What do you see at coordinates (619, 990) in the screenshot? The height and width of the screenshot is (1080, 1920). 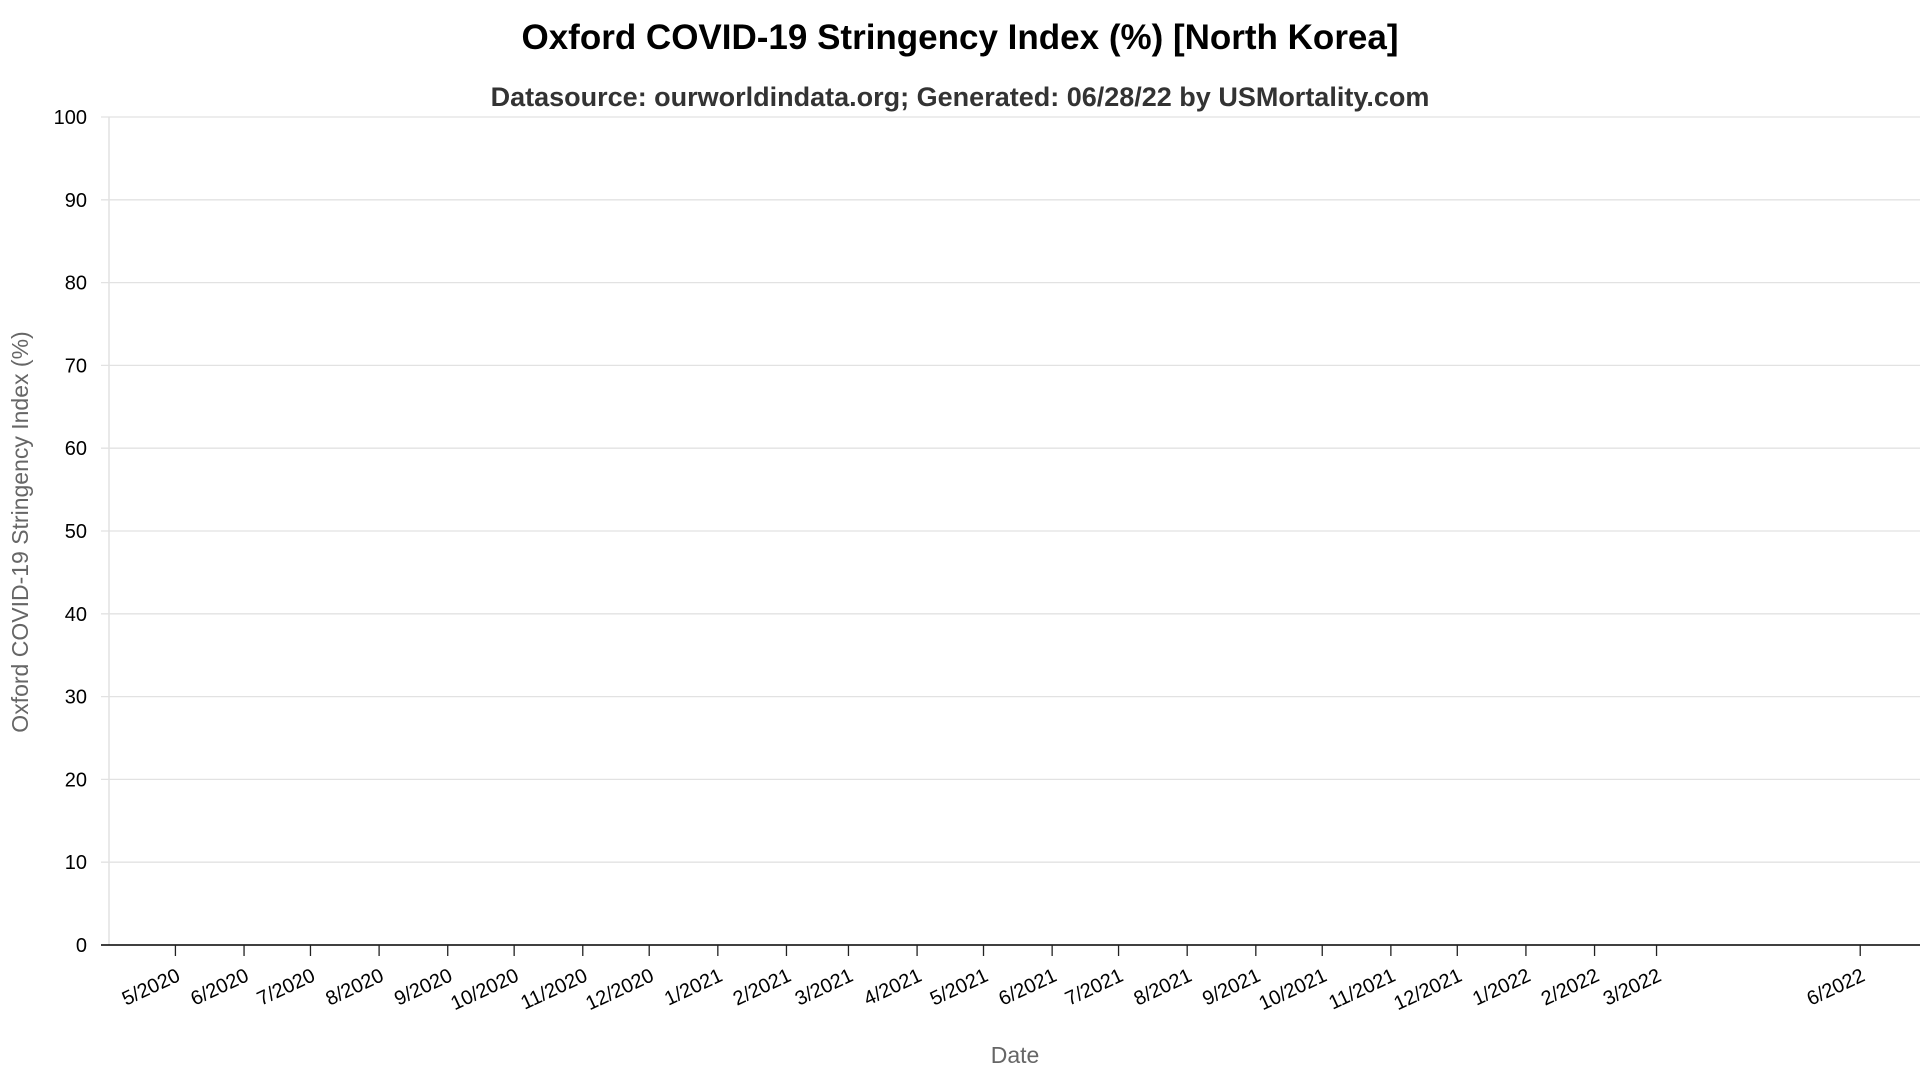 I see `x-tick-label-12-2020: 12/2020` at bounding box center [619, 990].